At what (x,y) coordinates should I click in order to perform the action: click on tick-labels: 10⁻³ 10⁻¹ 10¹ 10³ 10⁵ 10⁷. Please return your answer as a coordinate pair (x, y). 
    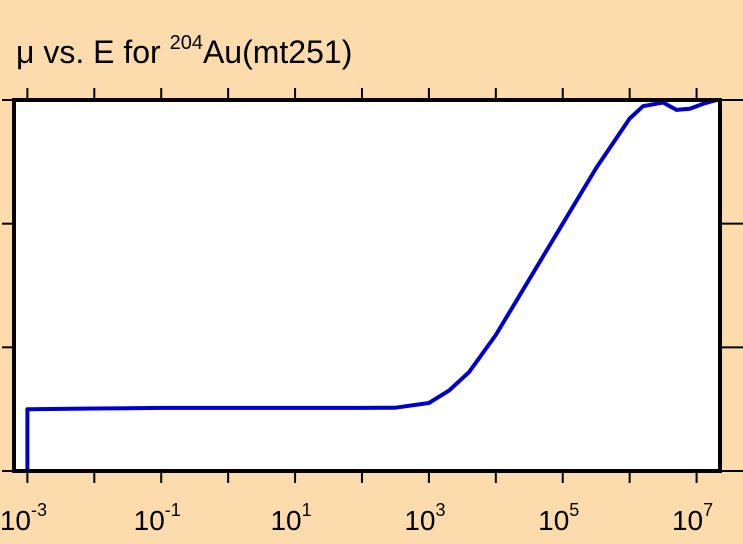
    Looking at the image, I should click on (356, 518).